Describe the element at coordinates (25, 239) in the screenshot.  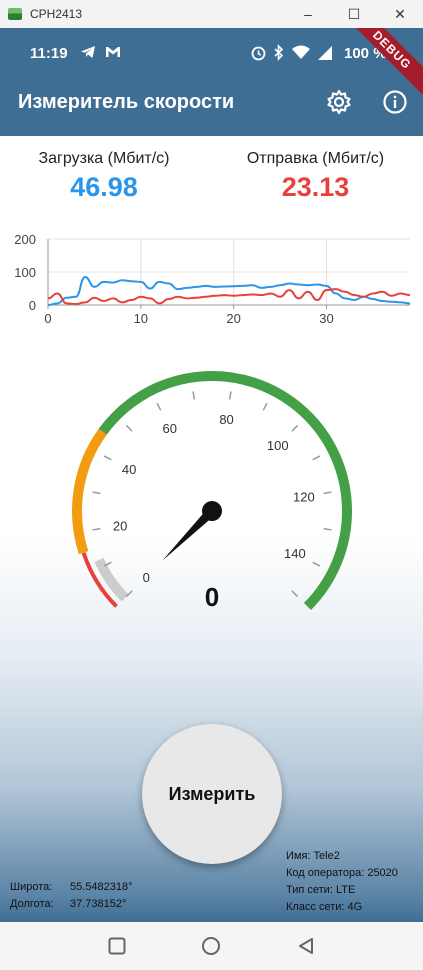
I see `chart-y-tick-label: 200` at that location.